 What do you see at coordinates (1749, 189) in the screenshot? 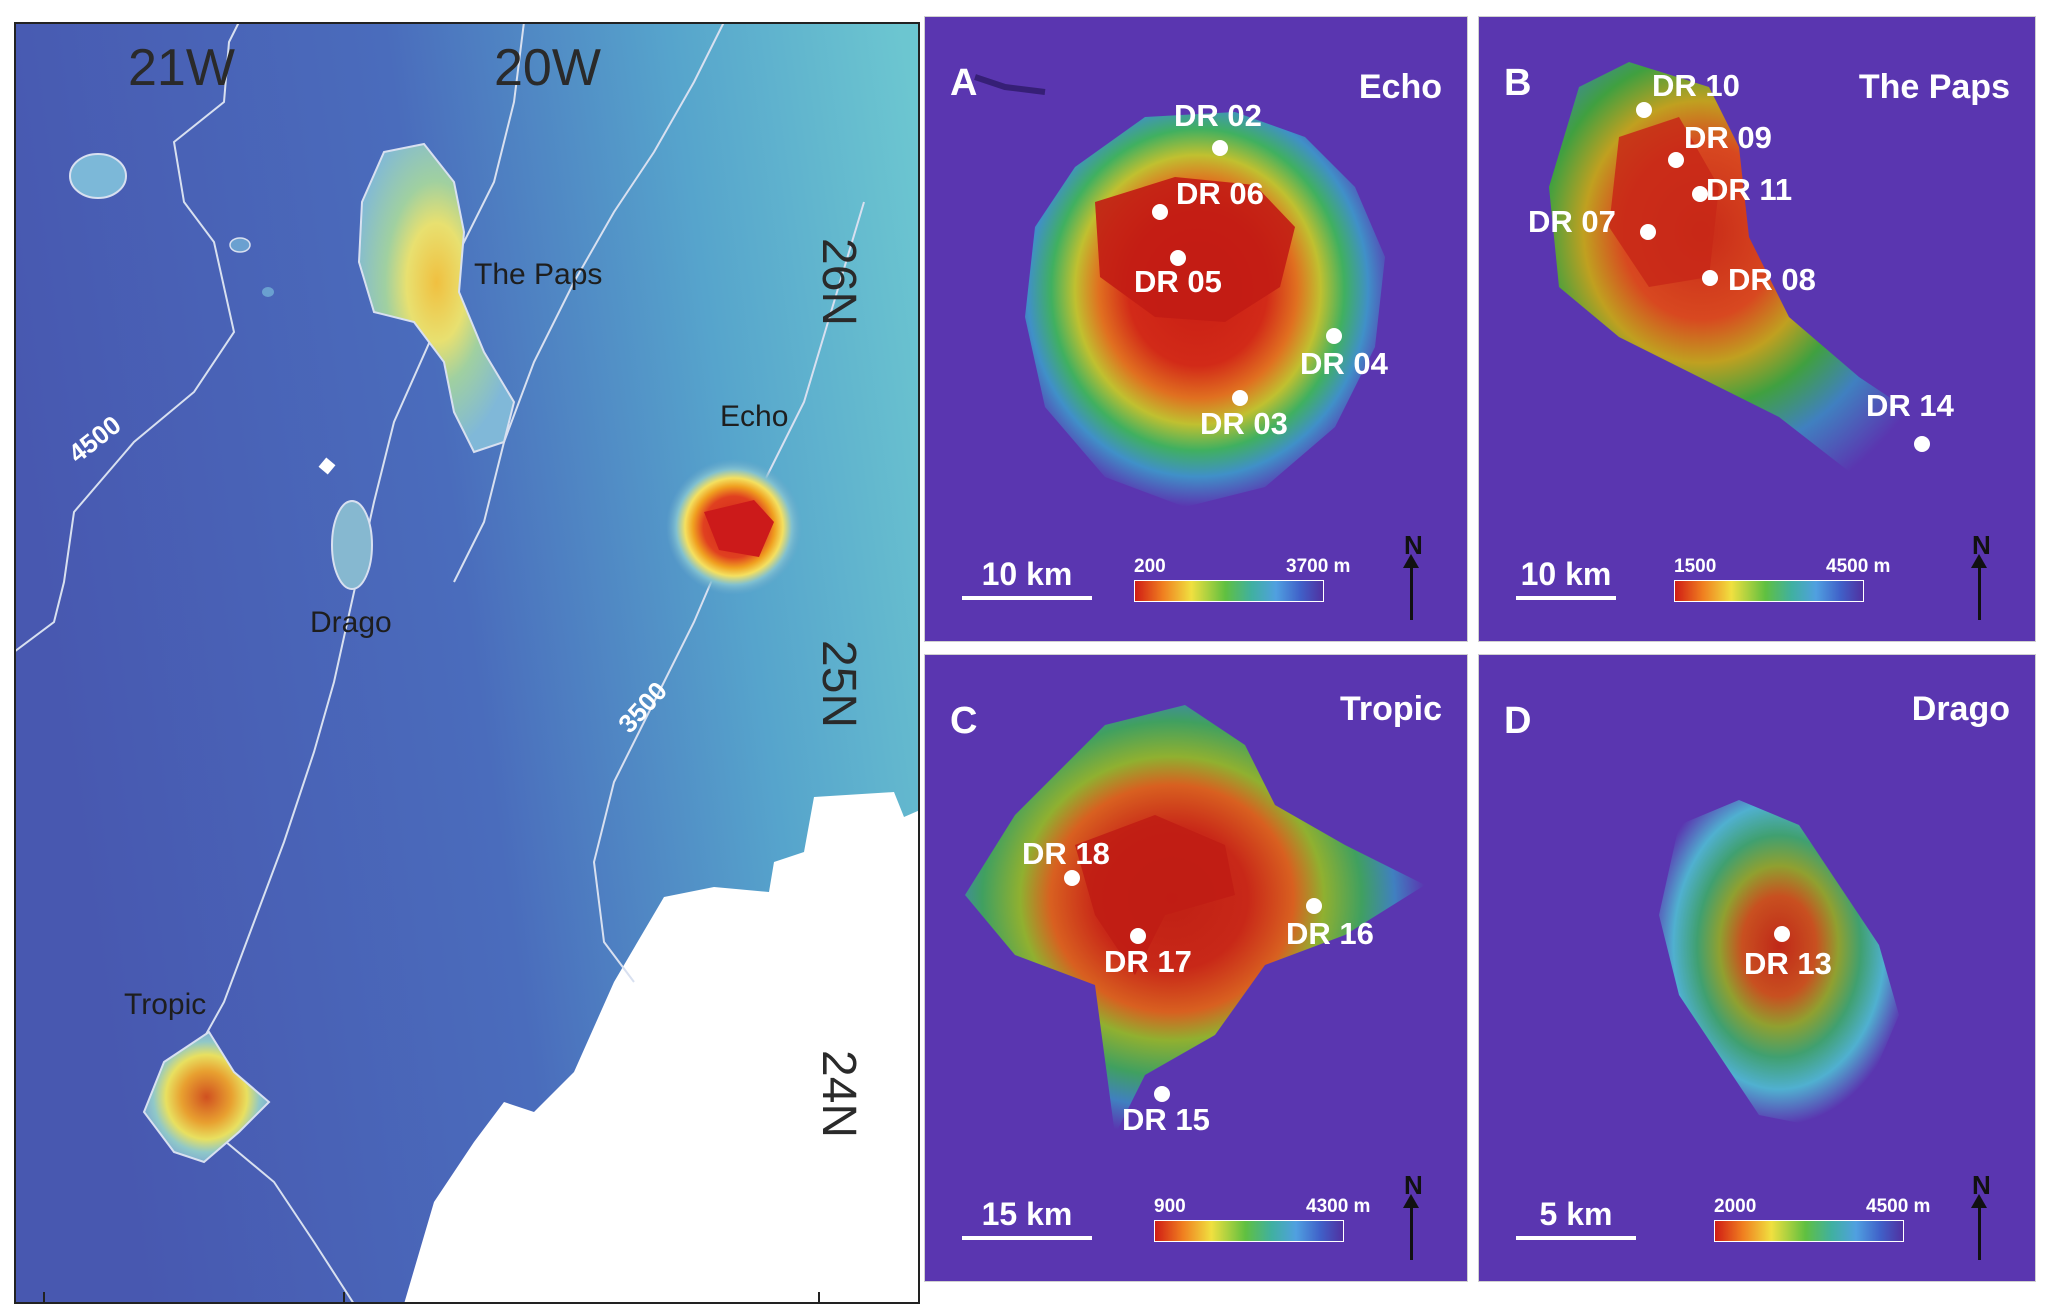
I see `sample-label: DR 11` at bounding box center [1749, 189].